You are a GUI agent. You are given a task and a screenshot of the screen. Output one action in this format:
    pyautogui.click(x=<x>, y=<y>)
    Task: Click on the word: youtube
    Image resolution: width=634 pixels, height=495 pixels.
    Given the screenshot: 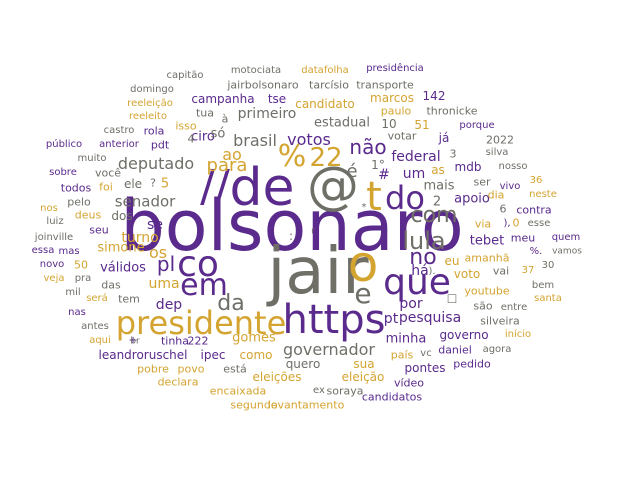 What is the action you would take?
    pyautogui.click(x=487, y=291)
    